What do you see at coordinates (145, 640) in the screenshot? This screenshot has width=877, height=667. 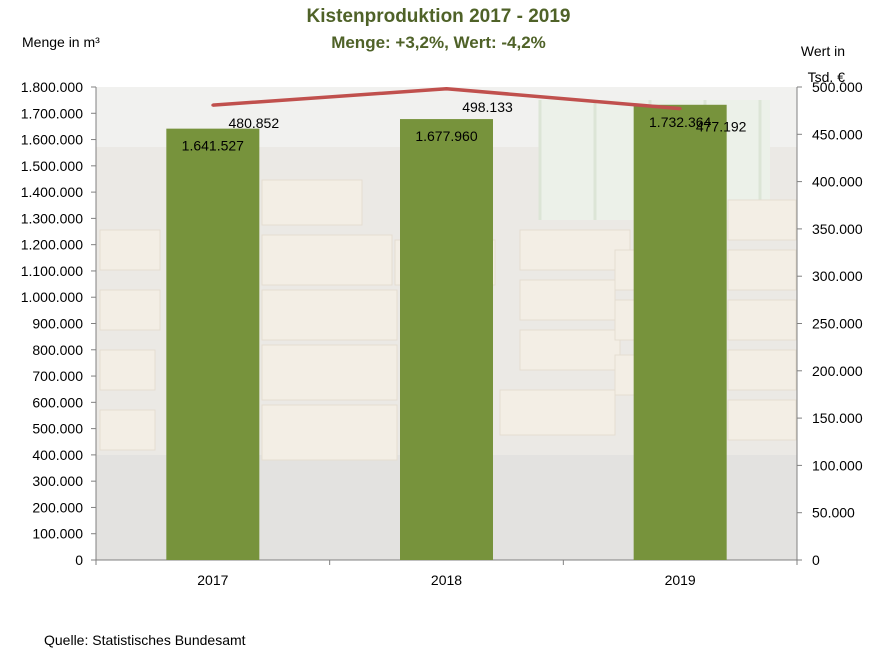 I see `source-note: Quelle: Statistisches Bundesamt` at bounding box center [145, 640].